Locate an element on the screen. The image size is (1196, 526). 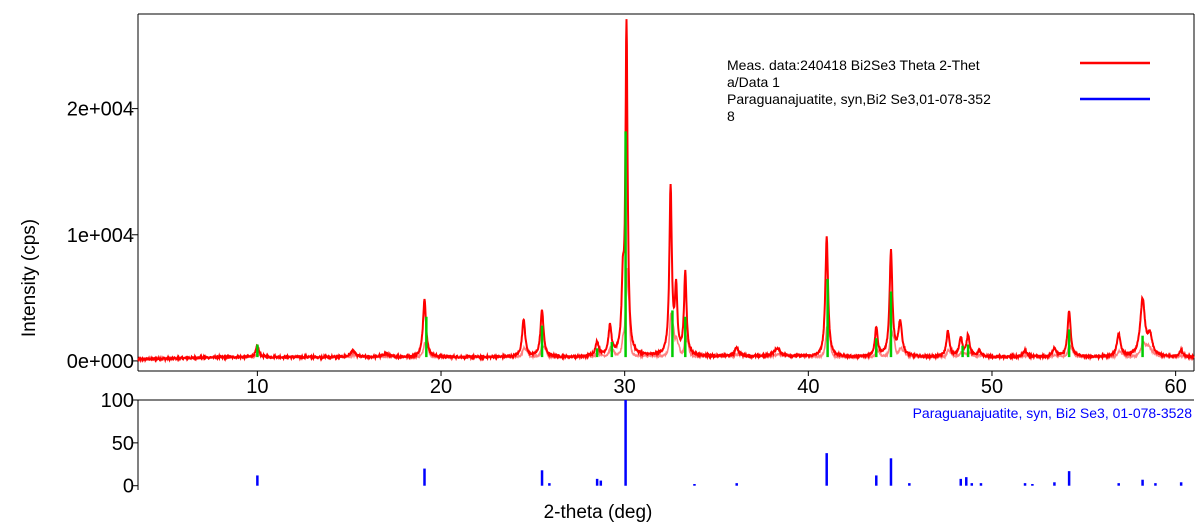
y-axis-label: Intensity (cps) is located at coordinates (29, 278).